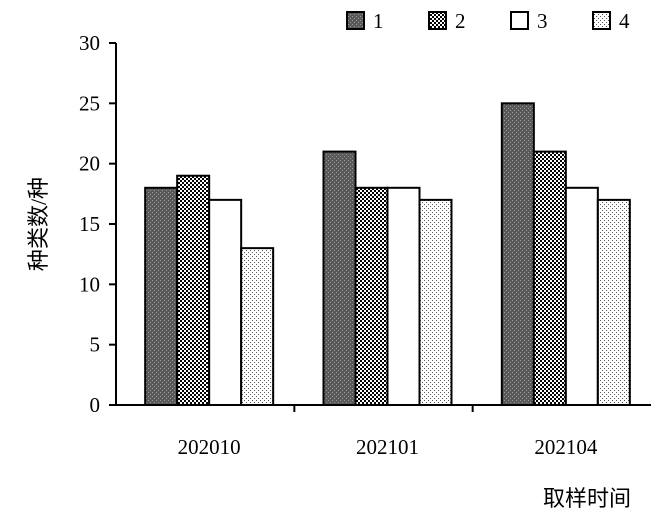 The image size is (663, 526). I want to click on x-tick-label: 202101, so click(387, 447).